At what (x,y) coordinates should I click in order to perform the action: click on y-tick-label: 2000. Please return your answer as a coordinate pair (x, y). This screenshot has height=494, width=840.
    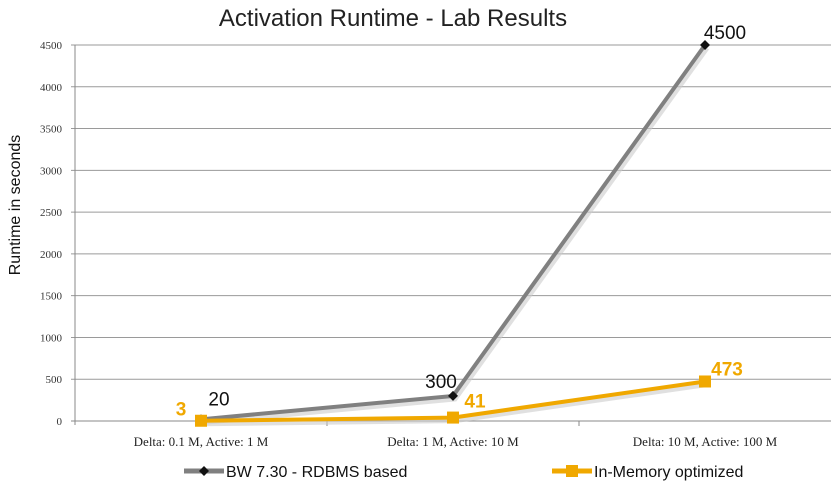
    Looking at the image, I should click on (51, 255).